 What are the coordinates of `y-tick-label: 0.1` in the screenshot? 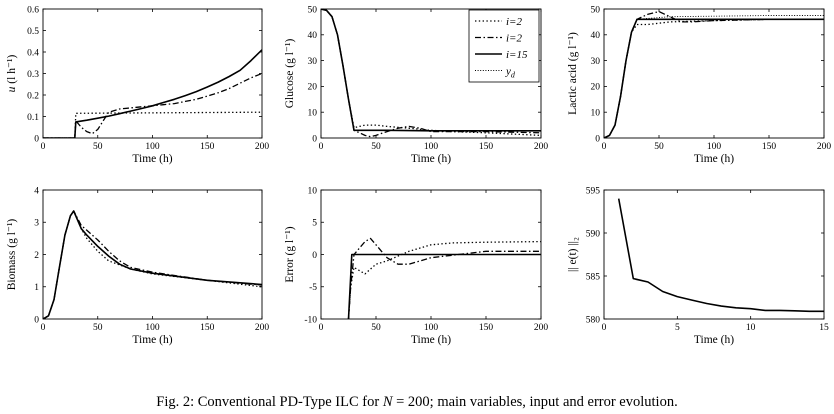 It's located at (33, 118).